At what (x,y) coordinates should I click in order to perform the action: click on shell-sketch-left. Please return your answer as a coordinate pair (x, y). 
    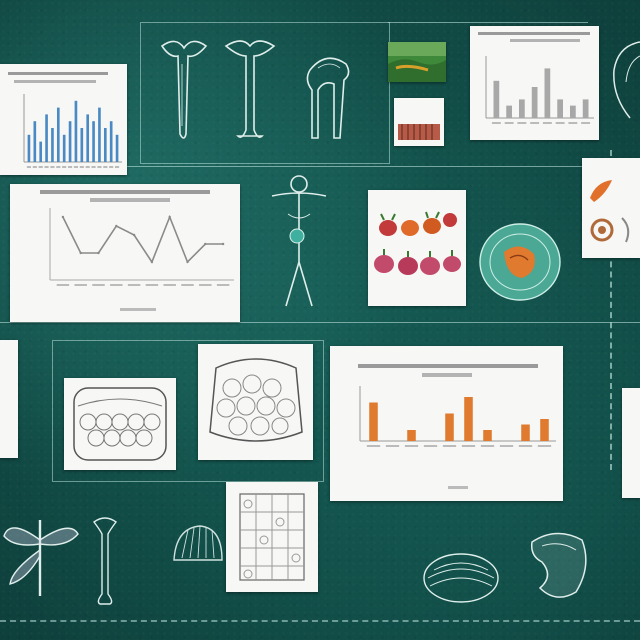
    Looking at the image, I should click on (198, 545).